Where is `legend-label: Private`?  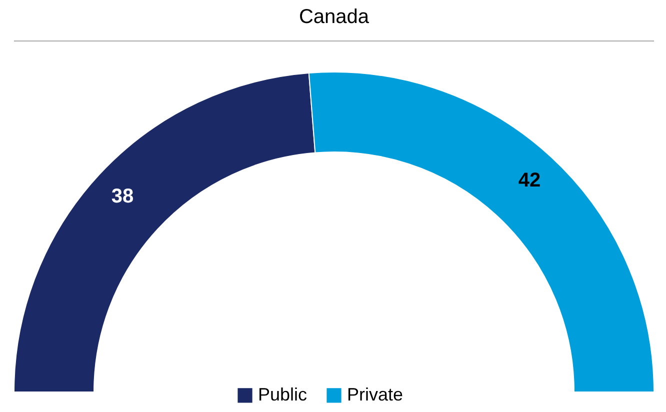 legend-label: Private is located at coordinates (375, 394).